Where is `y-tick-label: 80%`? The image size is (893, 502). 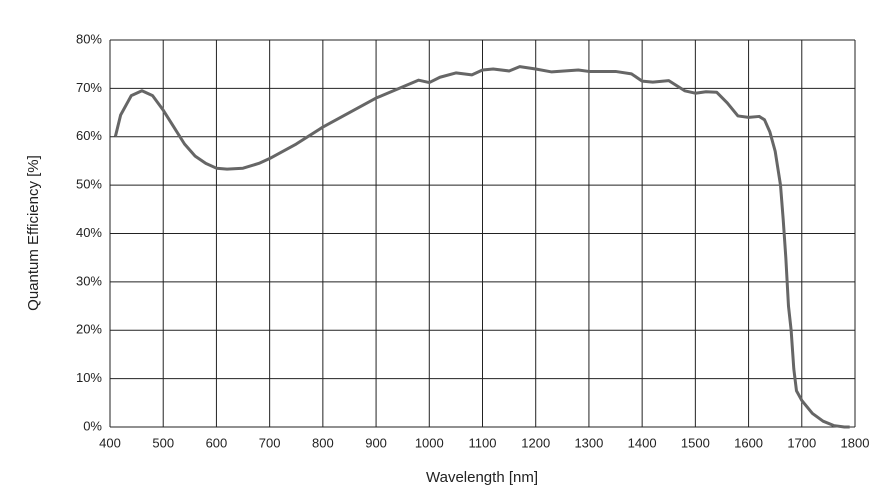
y-tick-label: 80% is located at coordinates (89, 38).